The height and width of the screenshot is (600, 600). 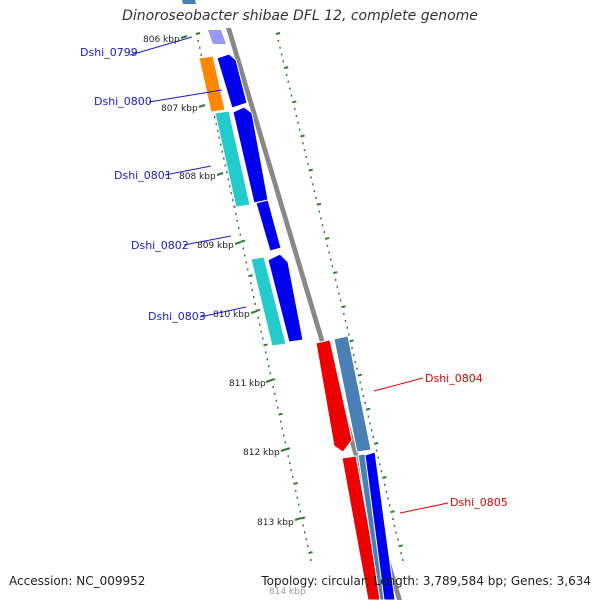 What do you see at coordinates (123, 101) in the screenshot?
I see `gene-label-dshi-0800: Dshi_0800` at bounding box center [123, 101].